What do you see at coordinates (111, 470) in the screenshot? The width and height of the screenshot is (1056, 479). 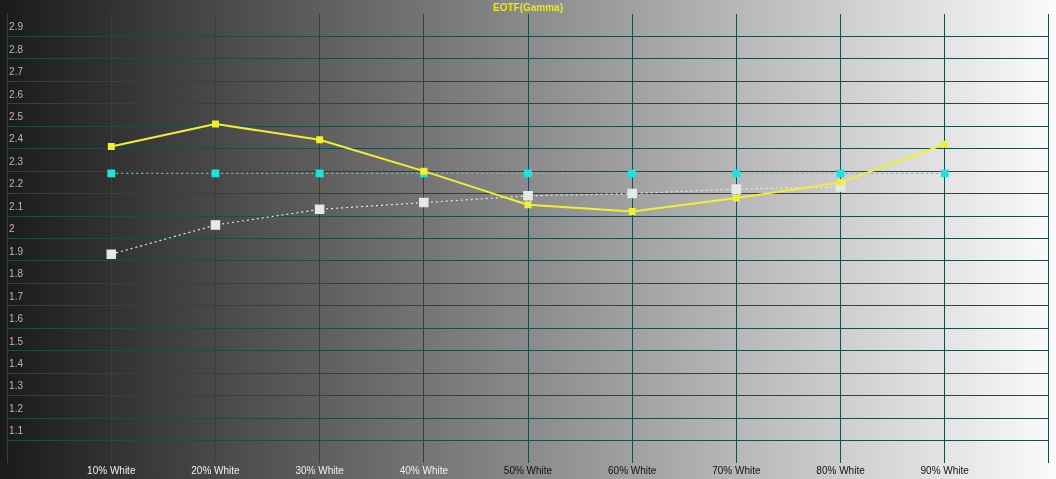 I see `x-tick-label: 10% White` at bounding box center [111, 470].